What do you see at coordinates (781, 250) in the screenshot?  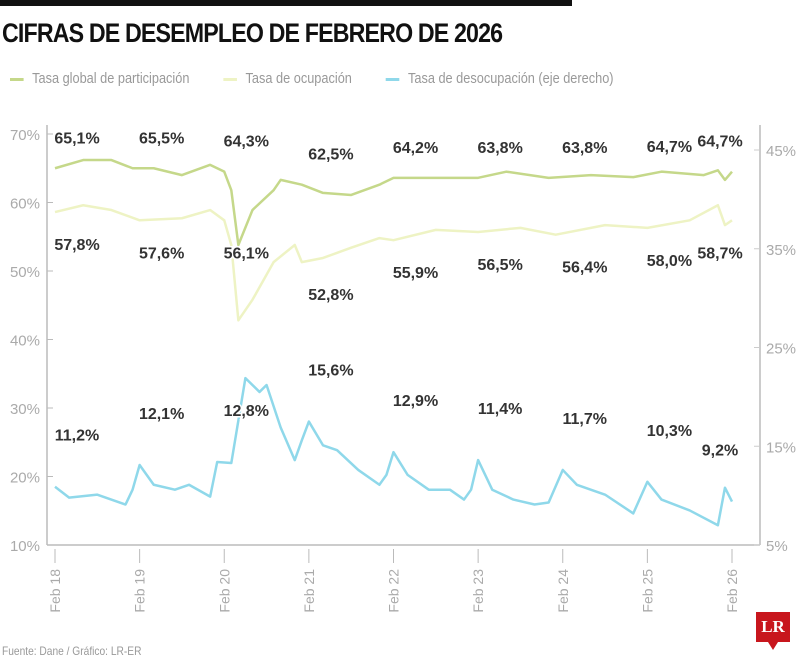 I see `right-tick-label: 35%` at bounding box center [781, 250].